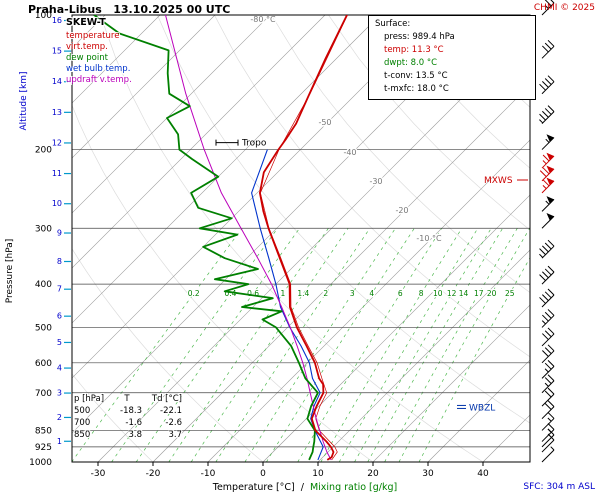 This screenshot has height=500, width=600. Describe the element at coordinates (208, 474) in the screenshot. I see `svg-text: -10` at that location.